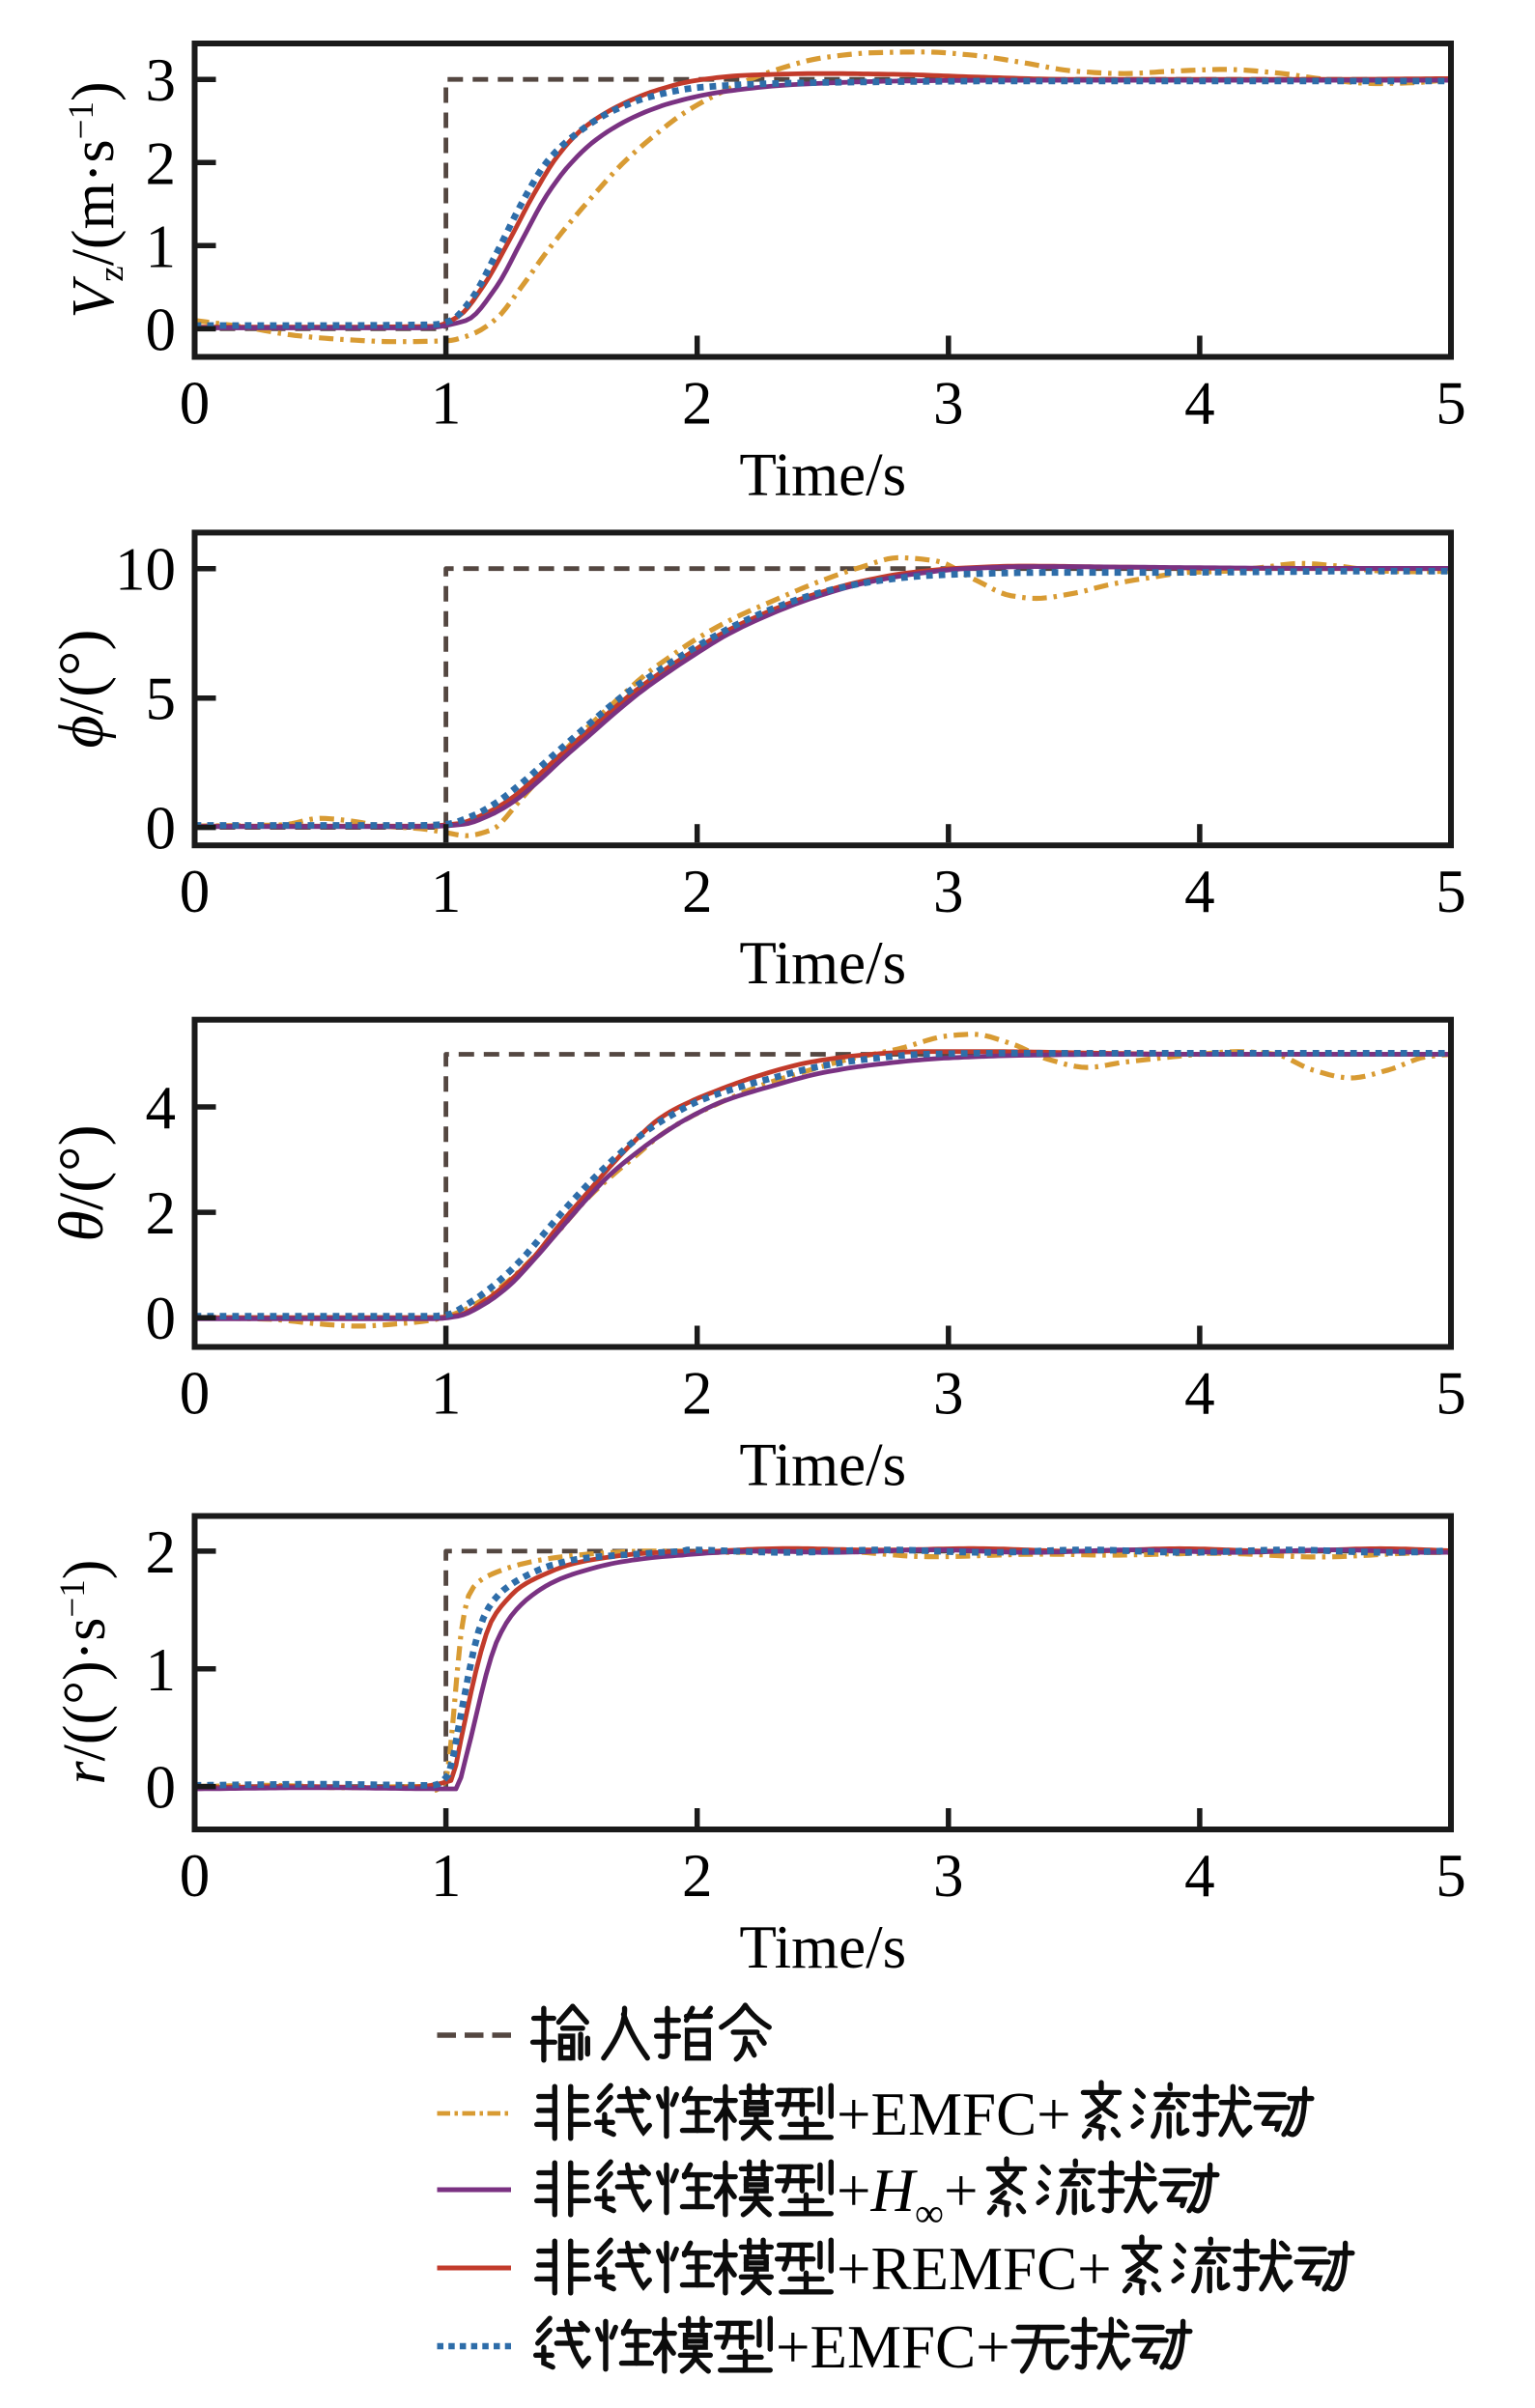 Image resolution: width=1535 pixels, height=2408 pixels. I want to click on svg-text: ϕ/(°), so click(81, 689).